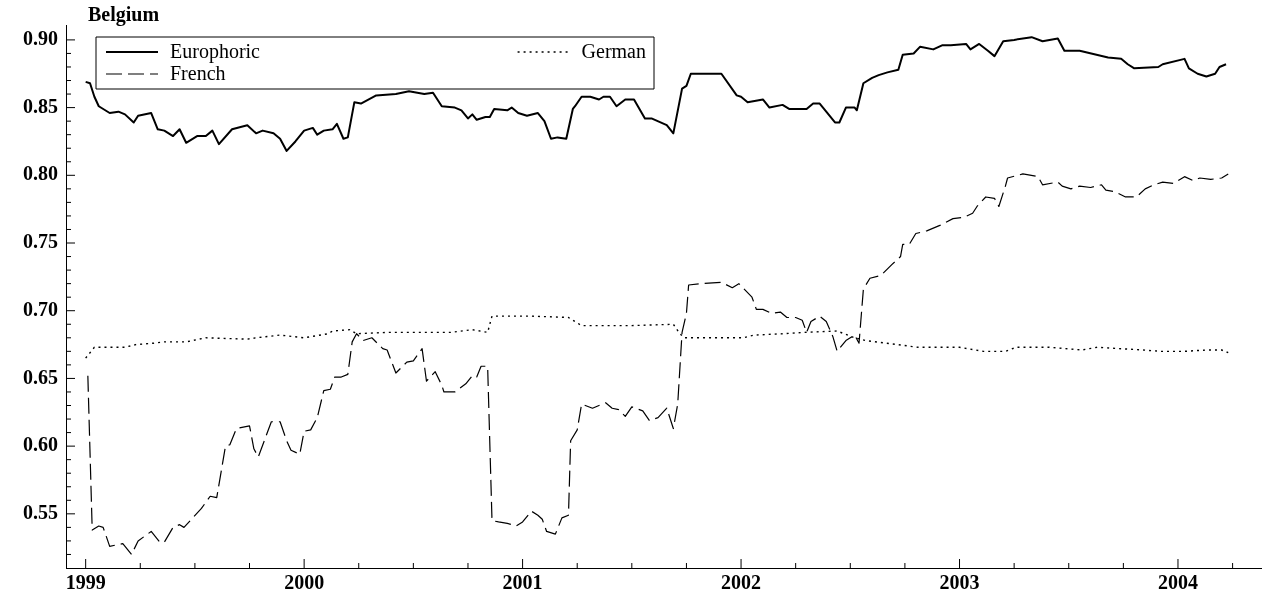 This screenshot has width=1273, height=602. What do you see at coordinates (522, 582) in the screenshot?
I see `x-tick-label: 2001` at bounding box center [522, 582].